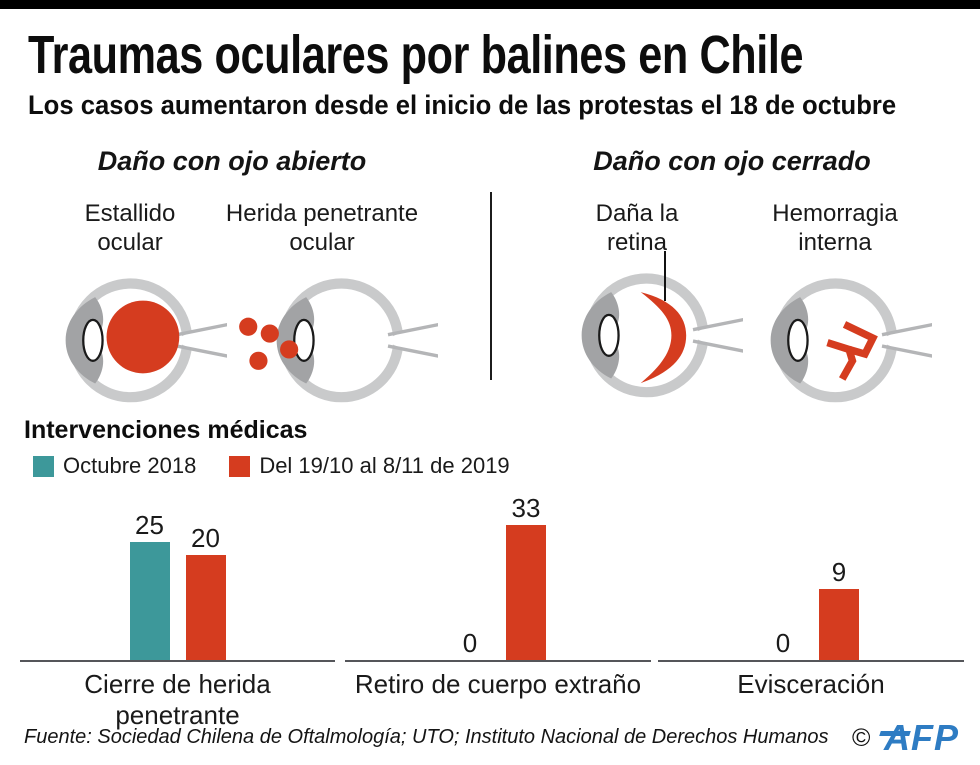 The width and height of the screenshot is (980, 765). I want to click on label-line: Hemorragia, so click(835, 213).